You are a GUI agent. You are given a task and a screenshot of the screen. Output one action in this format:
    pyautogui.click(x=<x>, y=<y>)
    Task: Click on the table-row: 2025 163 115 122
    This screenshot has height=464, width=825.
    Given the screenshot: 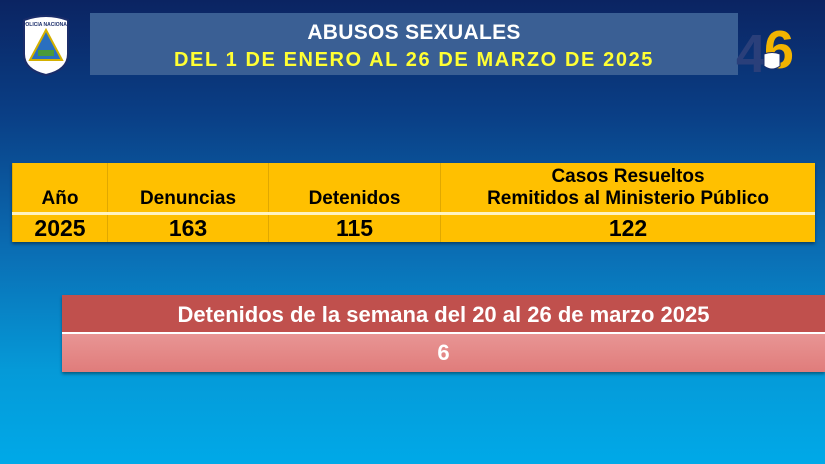 What is the action you would take?
    pyautogui.click(x=413, y=227)
    